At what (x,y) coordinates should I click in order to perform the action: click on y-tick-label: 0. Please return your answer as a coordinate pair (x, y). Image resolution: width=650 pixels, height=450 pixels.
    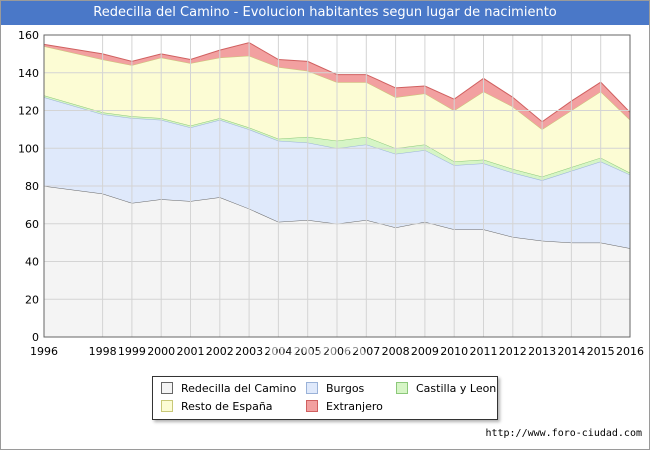
    Looking at the image, I should click on (35, 337).